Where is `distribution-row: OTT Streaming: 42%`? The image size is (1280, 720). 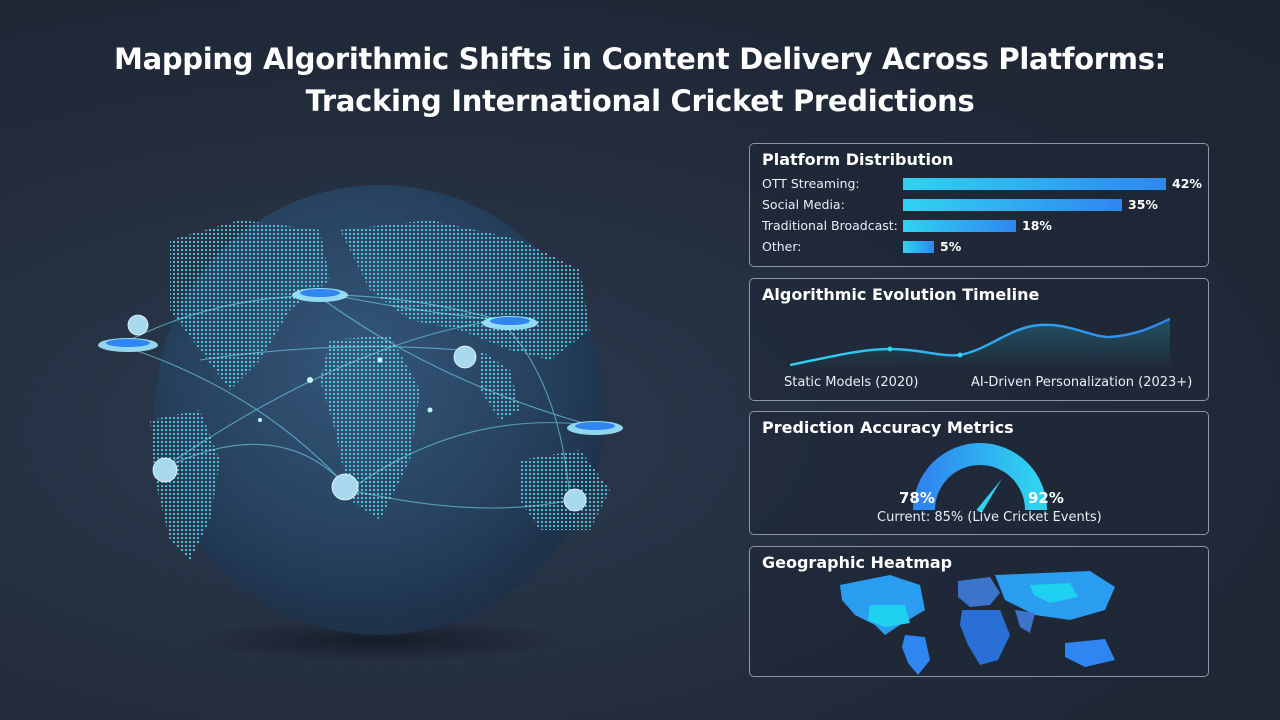 distribution-row: OTT Streaming: 42% is located at coordinates (982, 184).